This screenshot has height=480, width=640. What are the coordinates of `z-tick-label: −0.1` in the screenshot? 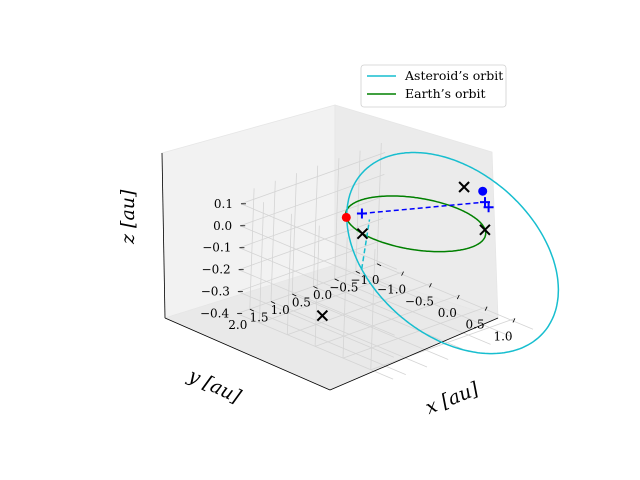 It's located at (216, 248).